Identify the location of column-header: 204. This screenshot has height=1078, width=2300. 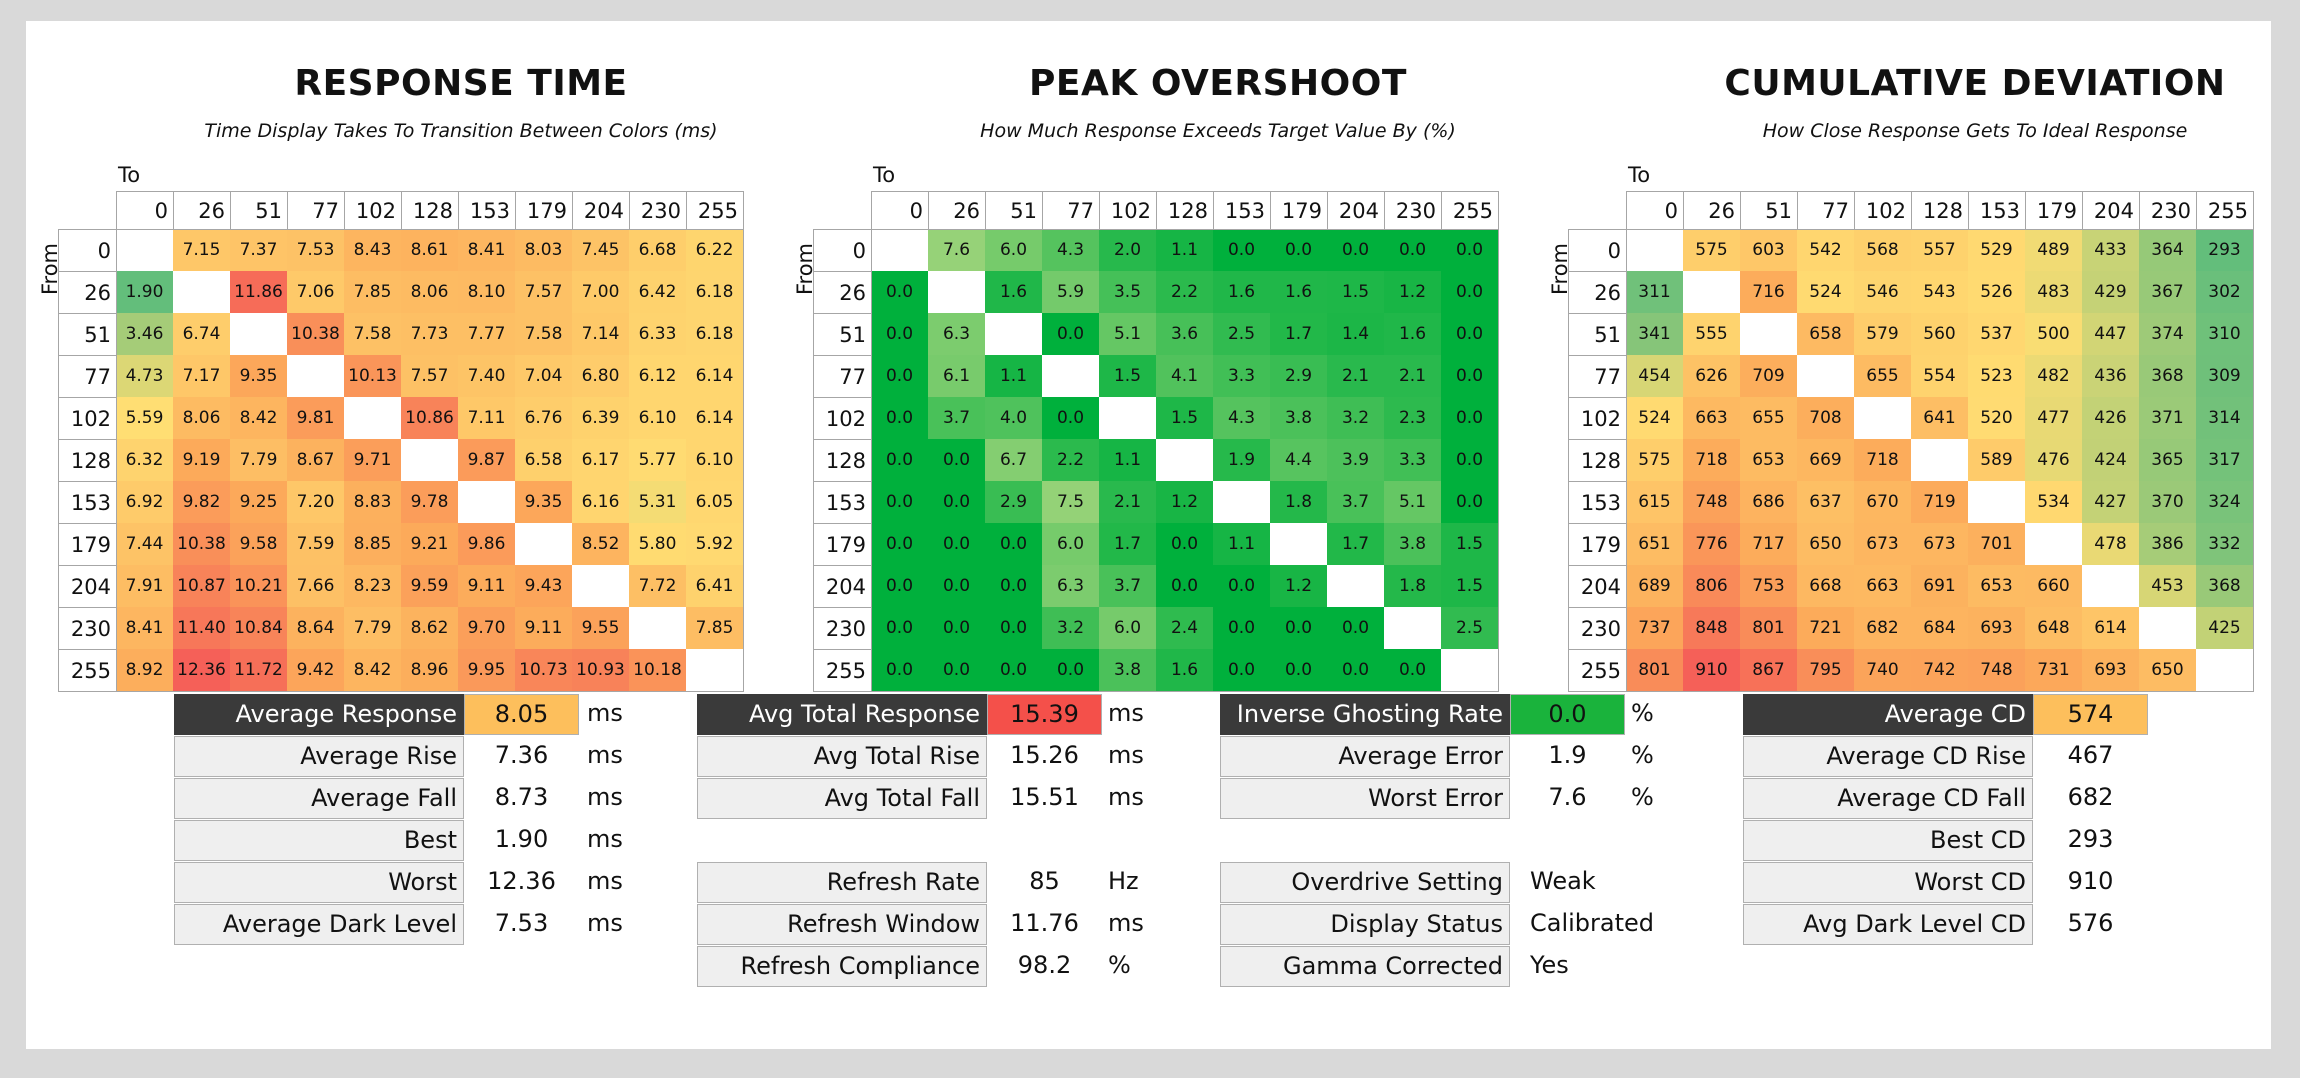
(1356, 210).